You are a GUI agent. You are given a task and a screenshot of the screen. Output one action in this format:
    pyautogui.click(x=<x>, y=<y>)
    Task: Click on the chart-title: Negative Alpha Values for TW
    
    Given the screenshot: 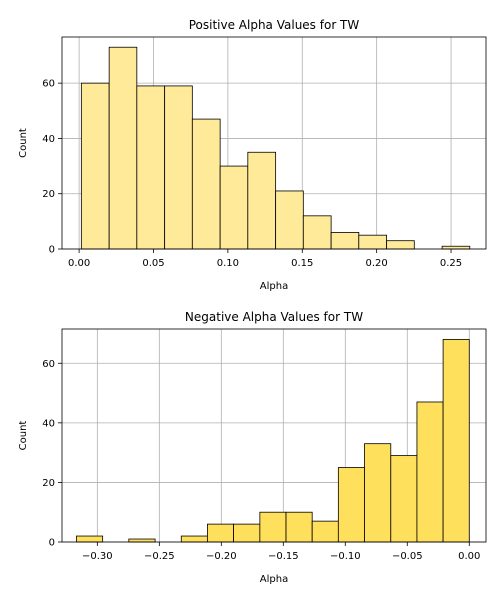 What is the action you would take?
    pyautogui.click(x=274, y=317)
    